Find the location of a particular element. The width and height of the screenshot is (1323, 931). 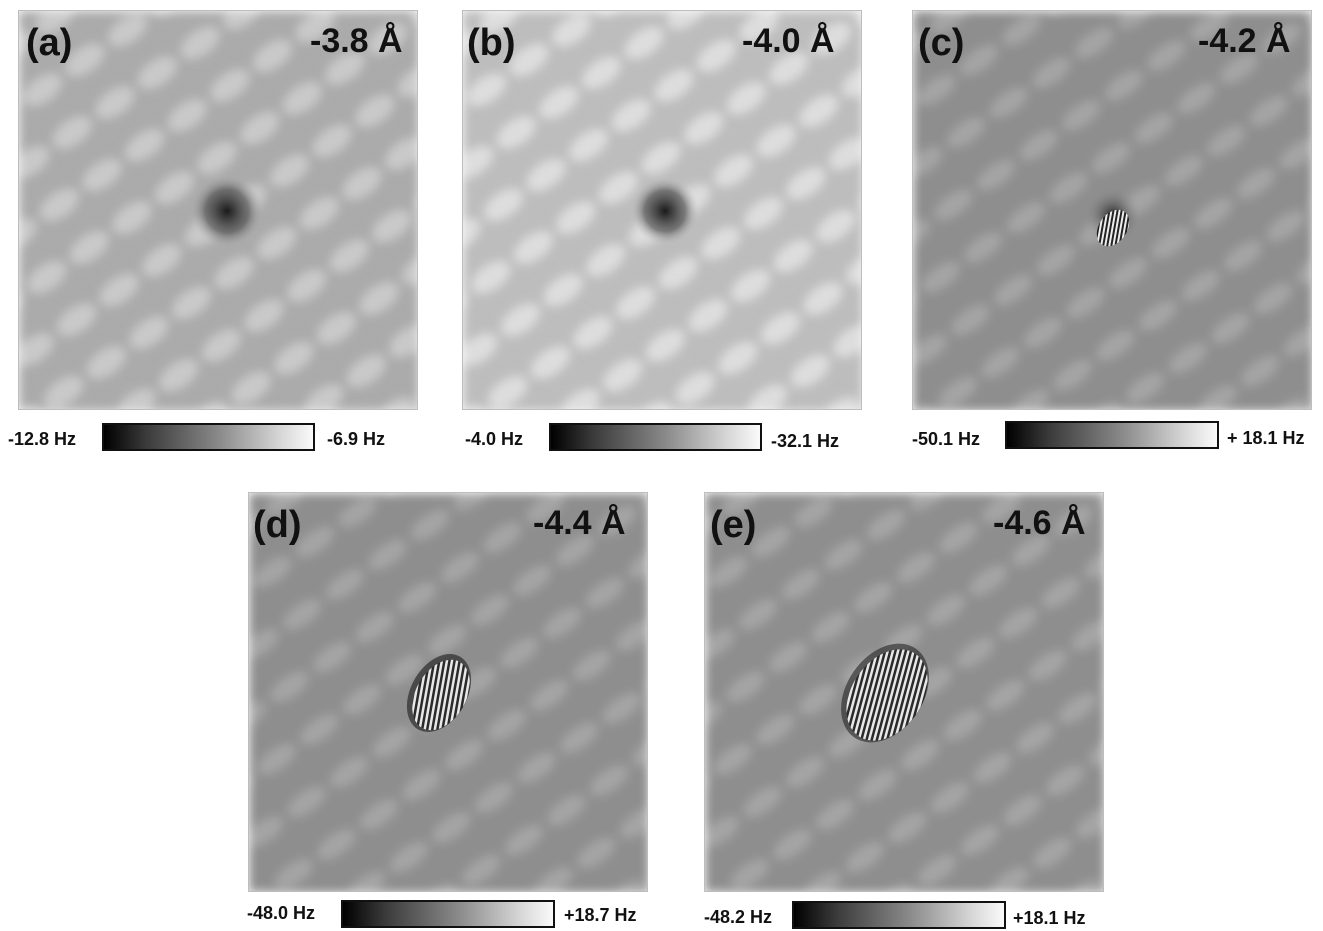

afm-image-c is located at coordinates (1112, 210).